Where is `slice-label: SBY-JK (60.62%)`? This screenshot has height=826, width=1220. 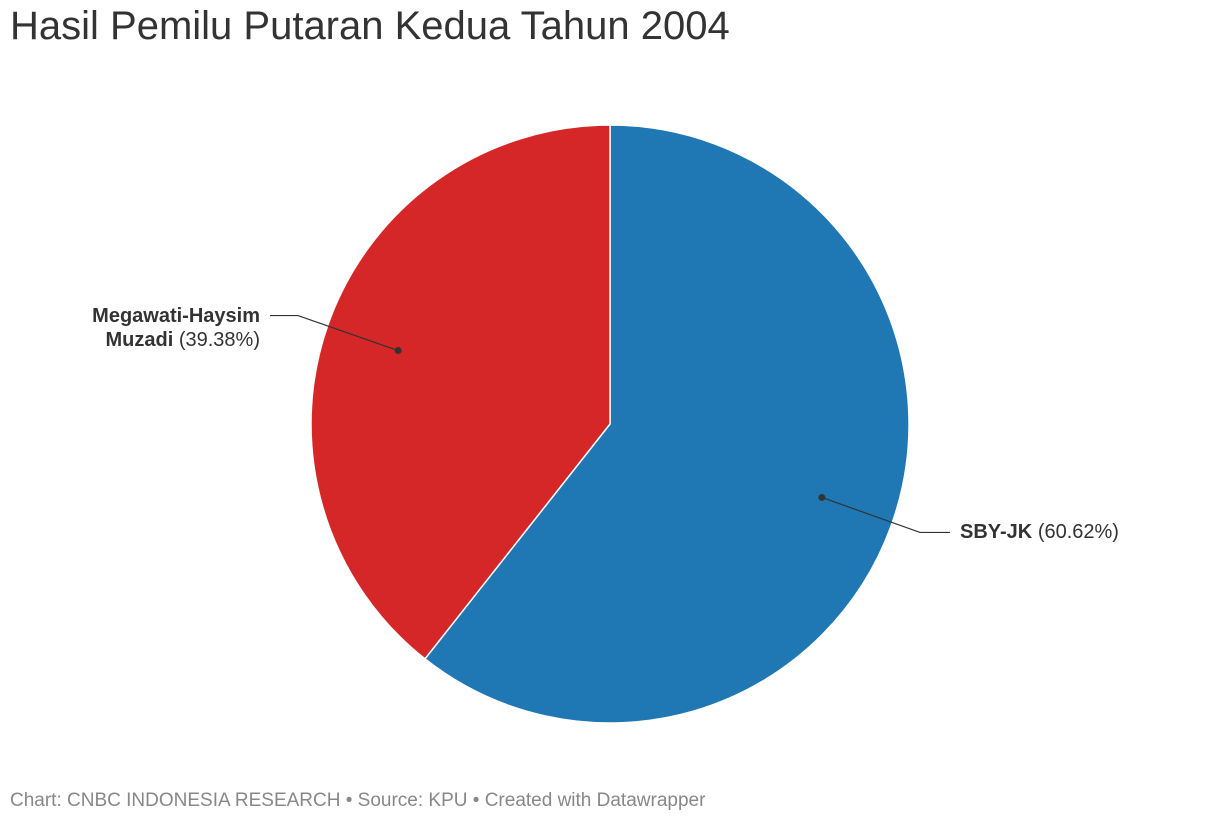 slice-label: SBY-JK (60.62%) is located at coordinates (1039, 532).